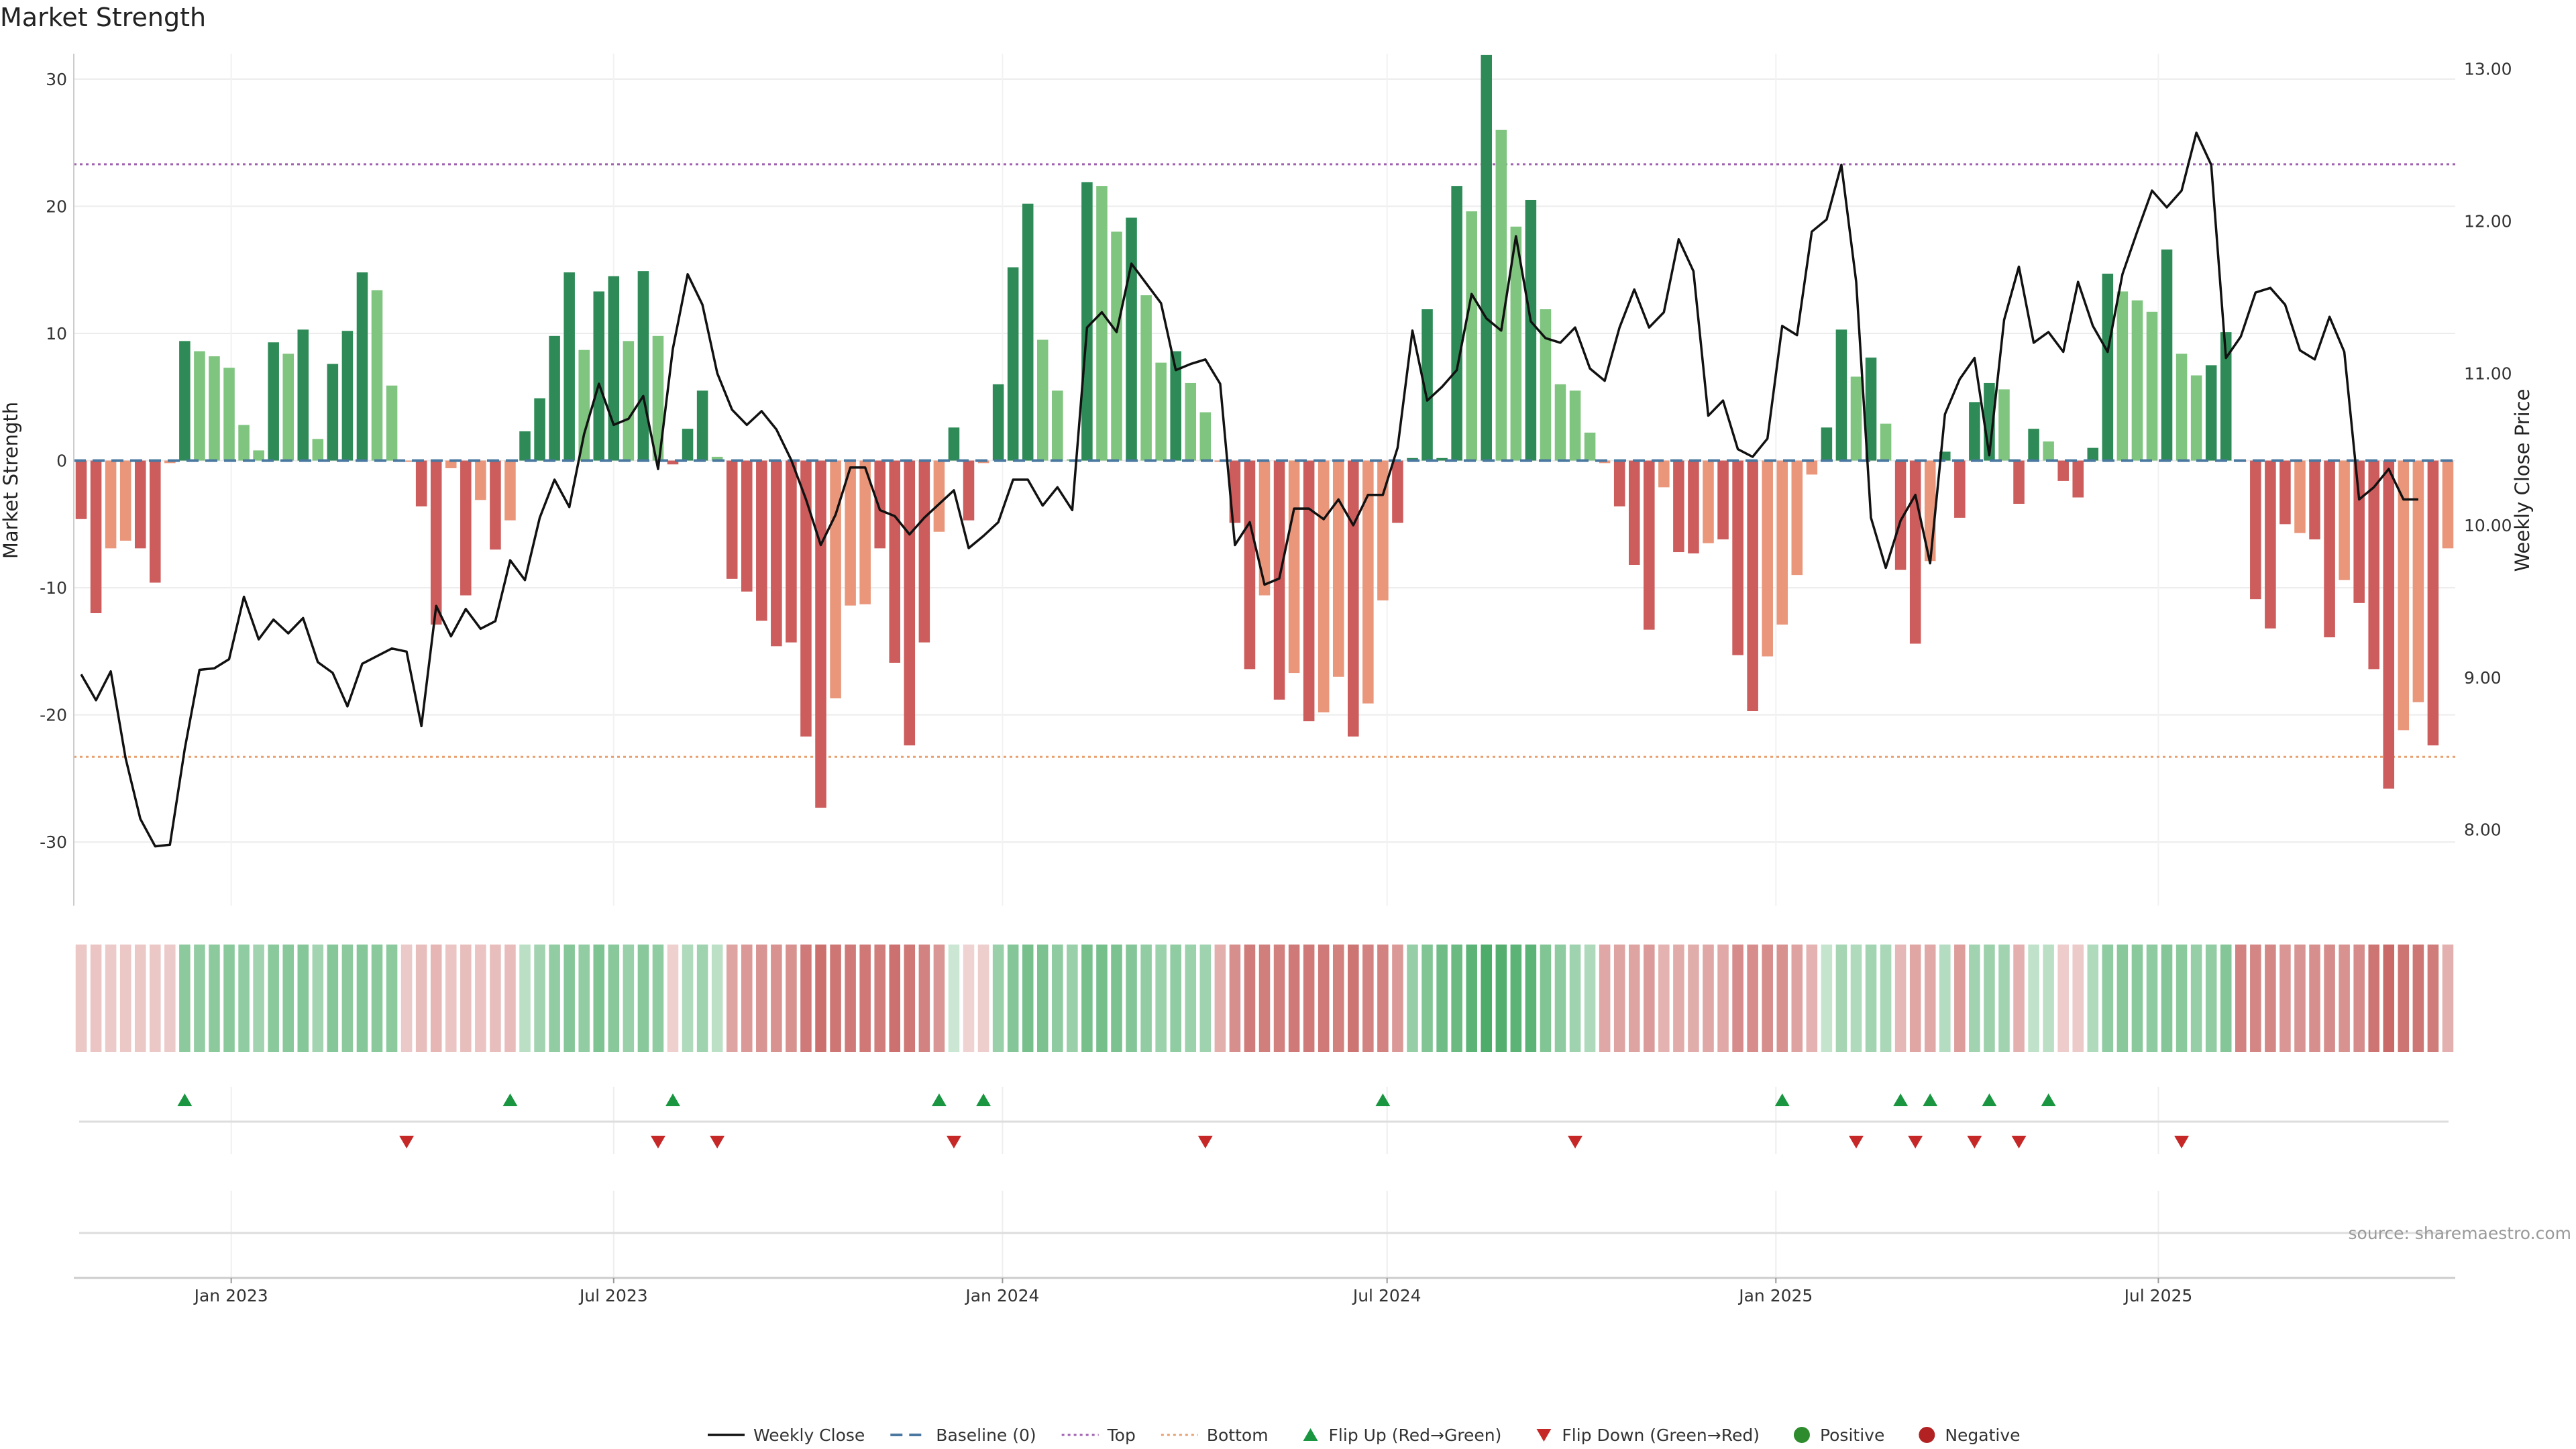 This screenshot has height=1449, width=2576. Describe the element at coordinates (103, 17) in the screenshot. I see `chart-title: Market Strength` at that location.